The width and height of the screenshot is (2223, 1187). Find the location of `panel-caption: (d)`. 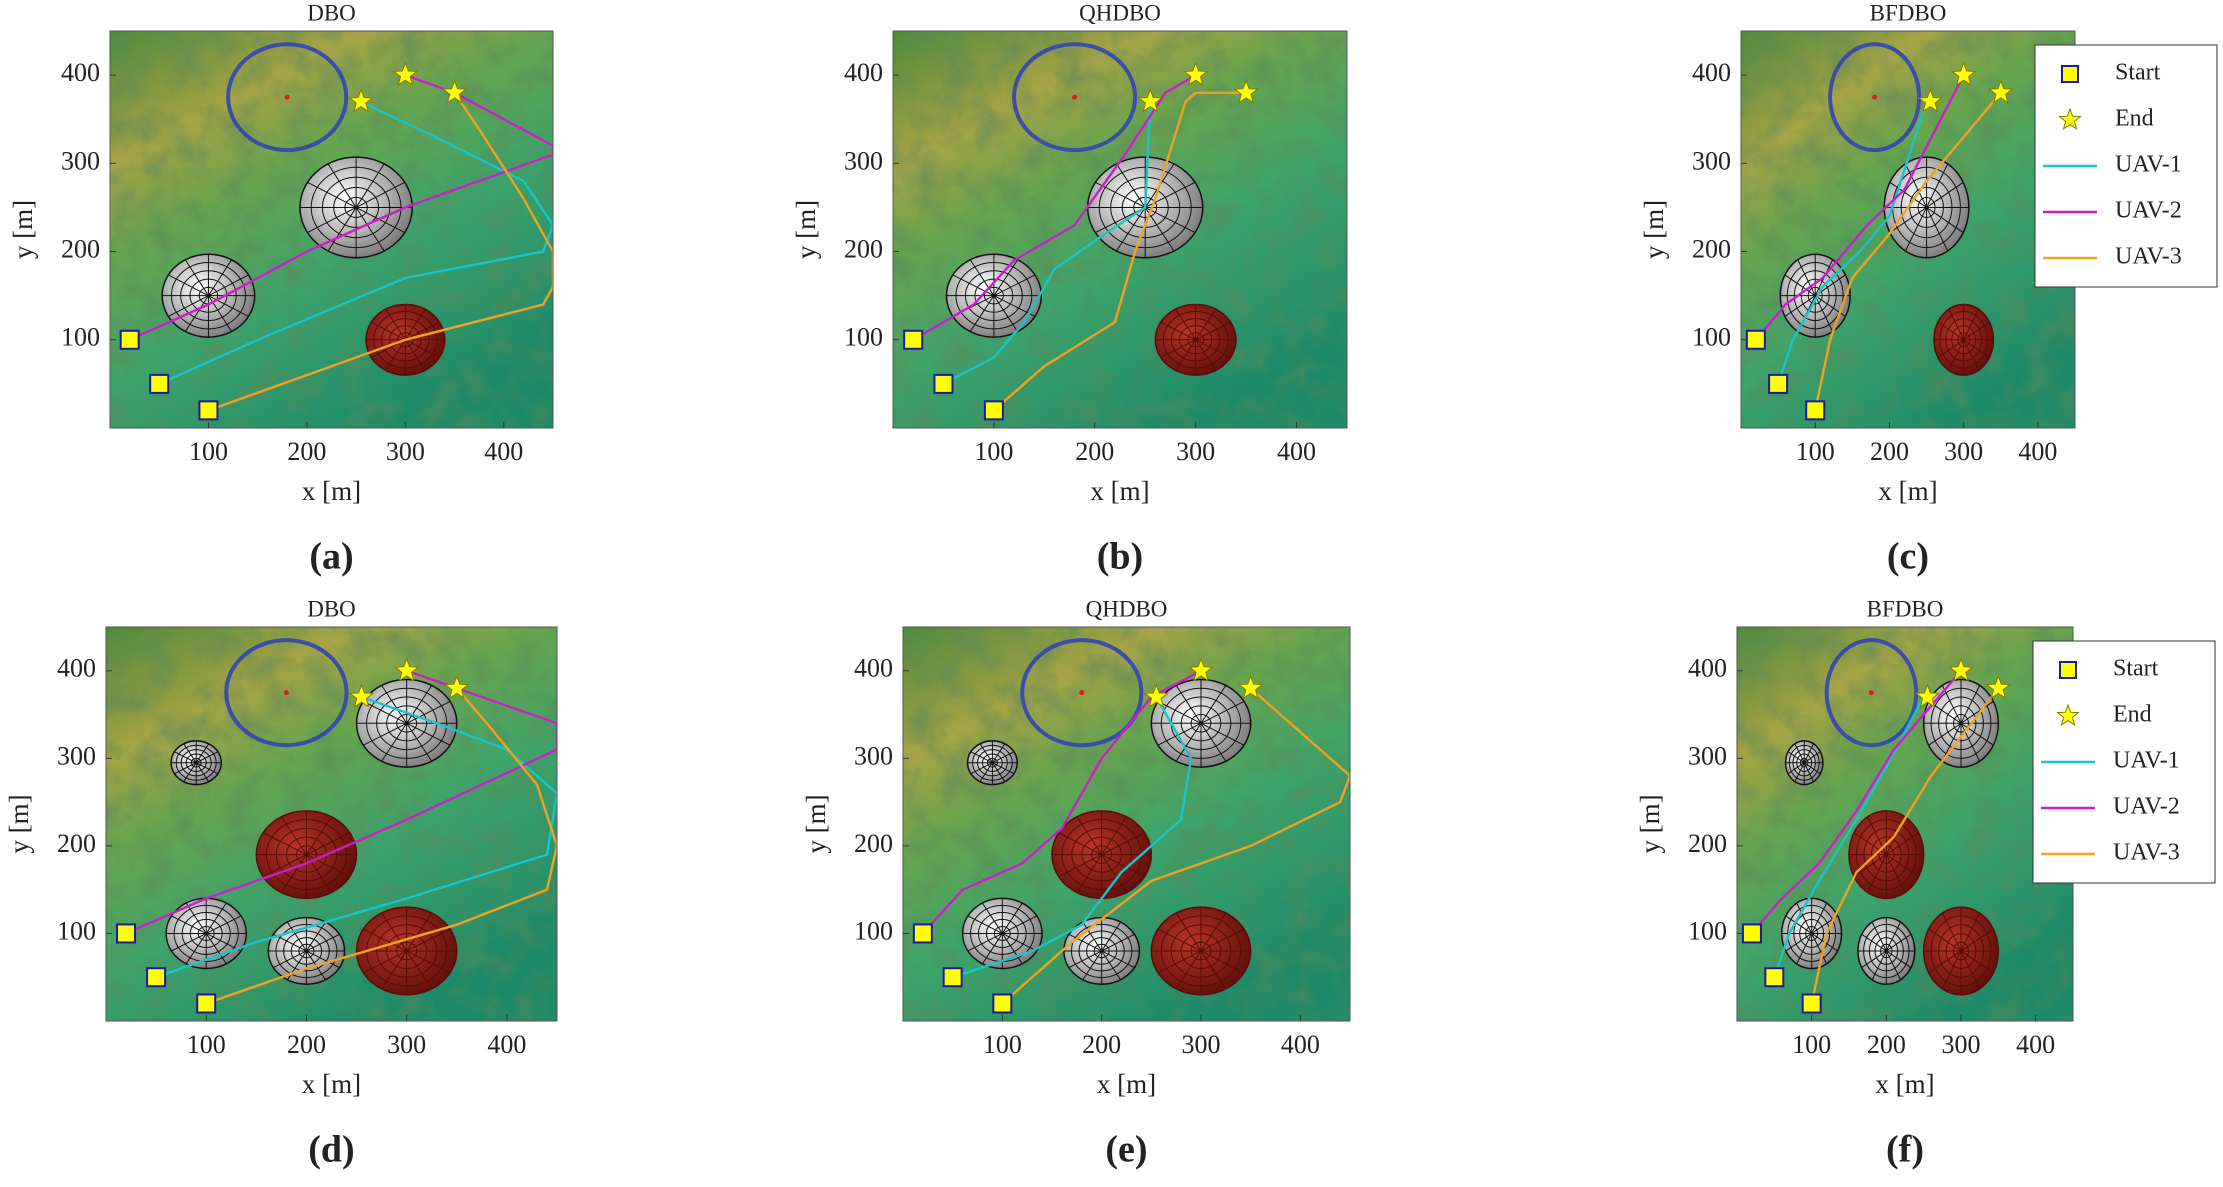

panel-caption: (d) is located at coordinates (331, 1150).